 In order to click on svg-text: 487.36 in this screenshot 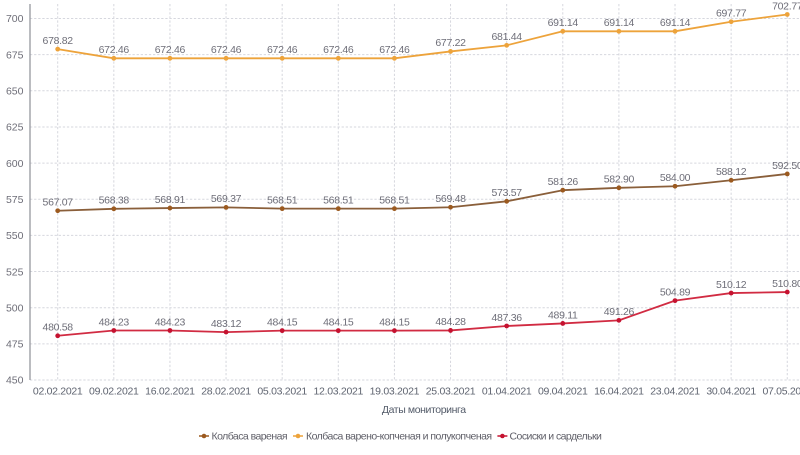, I will do `click(506, 318)`.